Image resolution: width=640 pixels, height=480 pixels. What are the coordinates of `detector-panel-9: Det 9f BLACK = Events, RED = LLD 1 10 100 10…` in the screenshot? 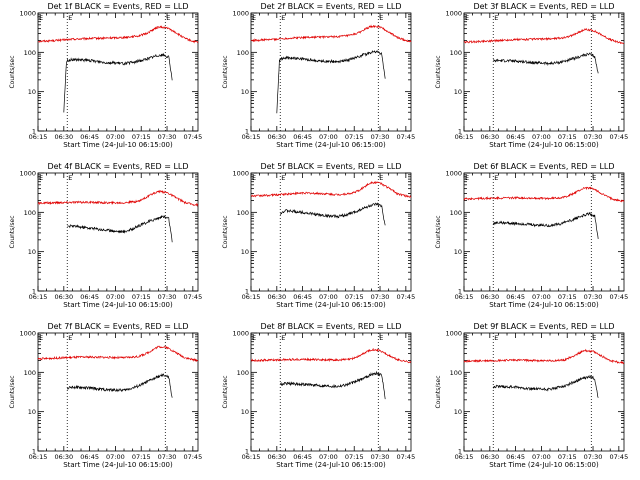 It's located at (531, 395).